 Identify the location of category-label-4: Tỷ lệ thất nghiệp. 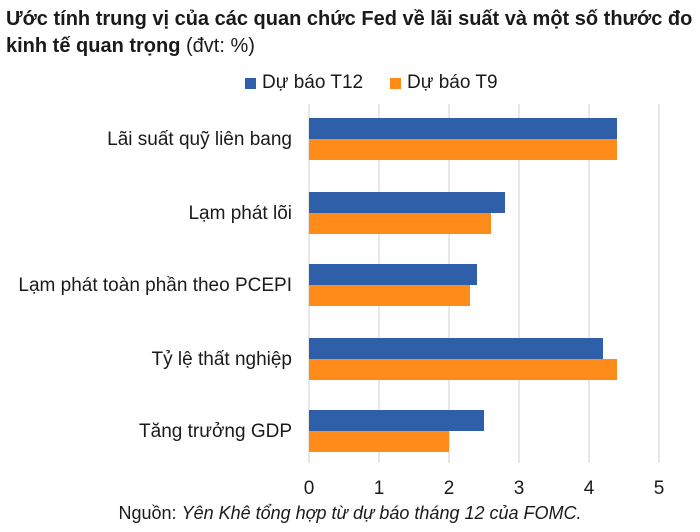
(222, 359).